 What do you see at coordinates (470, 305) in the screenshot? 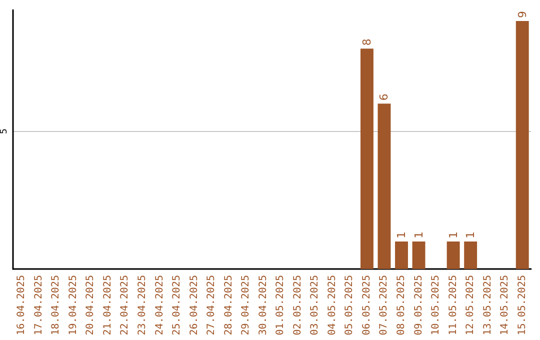
I see `x-tick-label: 12.05.2025` at bounding box center [470, 305].